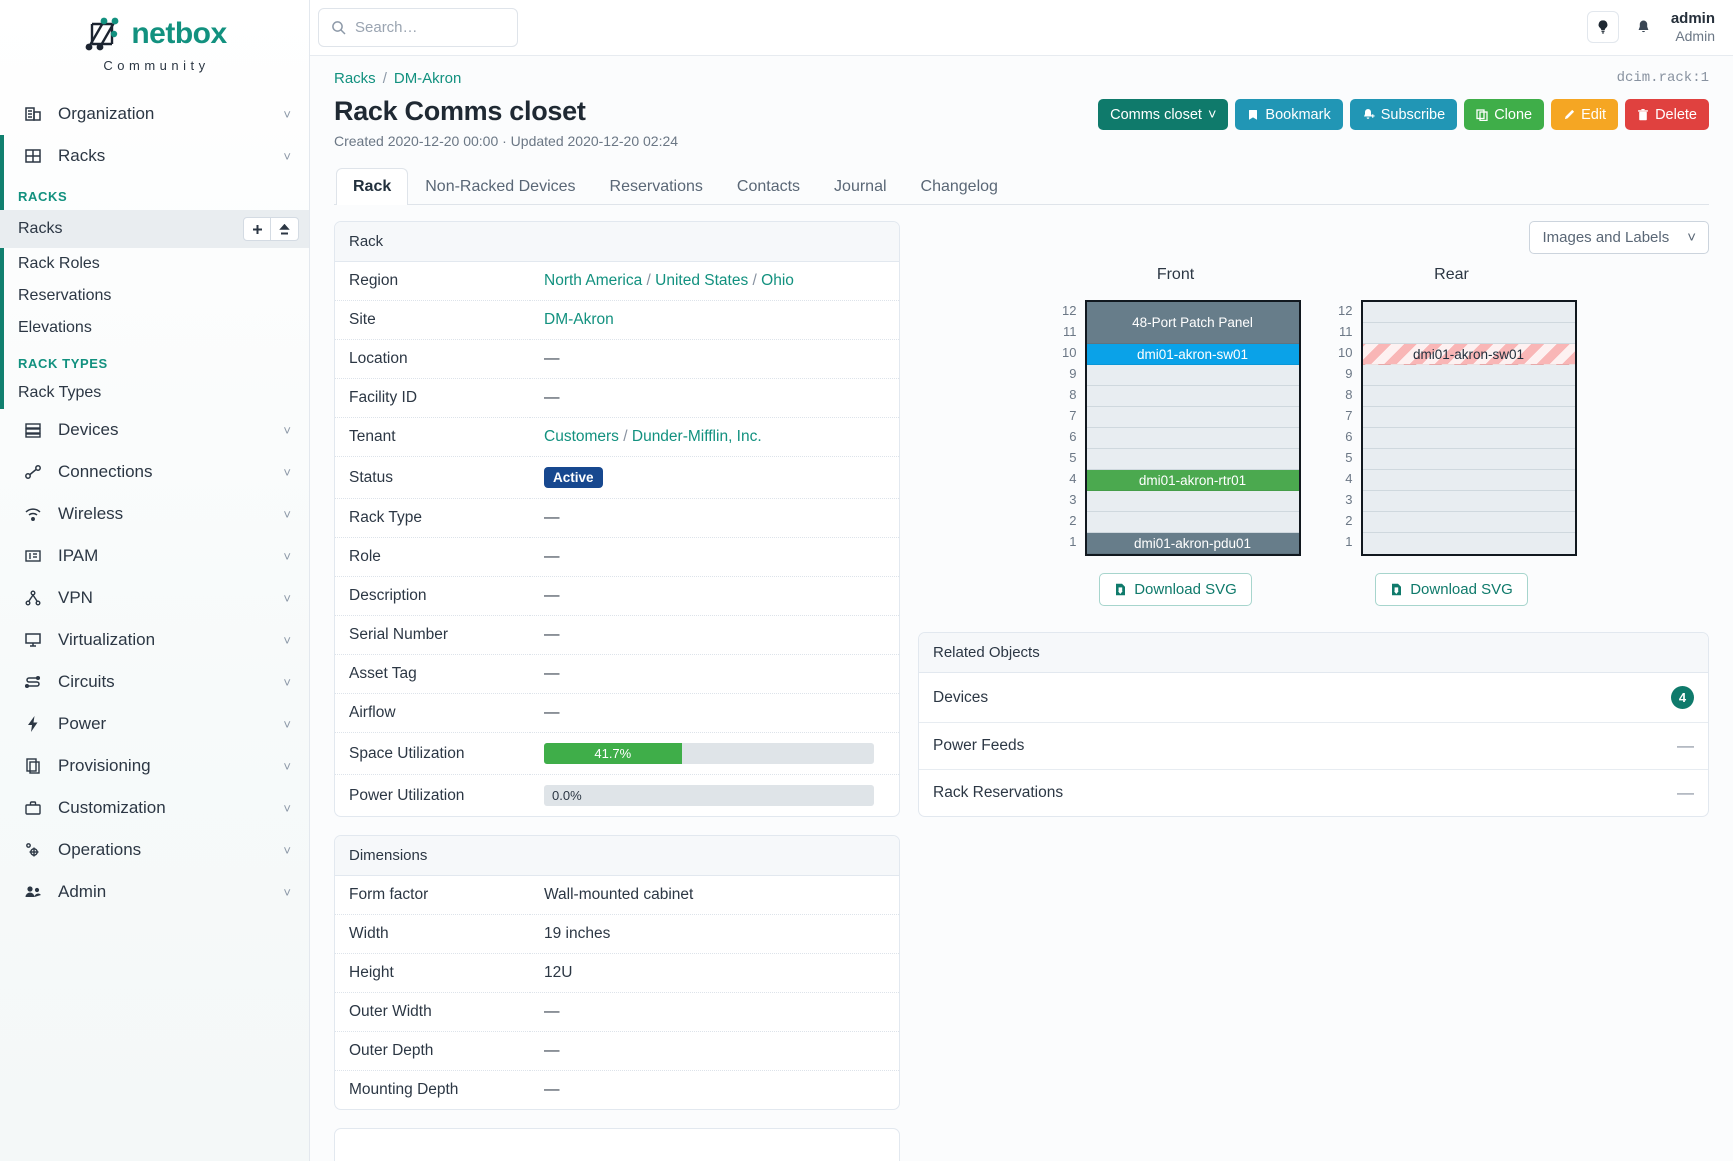 The height and width of the screenshot is (1161, 1733). Describe the element at coordinates (154, 724) in the screenshot. I see `sidebar-group-power: Power ˅` at that location.